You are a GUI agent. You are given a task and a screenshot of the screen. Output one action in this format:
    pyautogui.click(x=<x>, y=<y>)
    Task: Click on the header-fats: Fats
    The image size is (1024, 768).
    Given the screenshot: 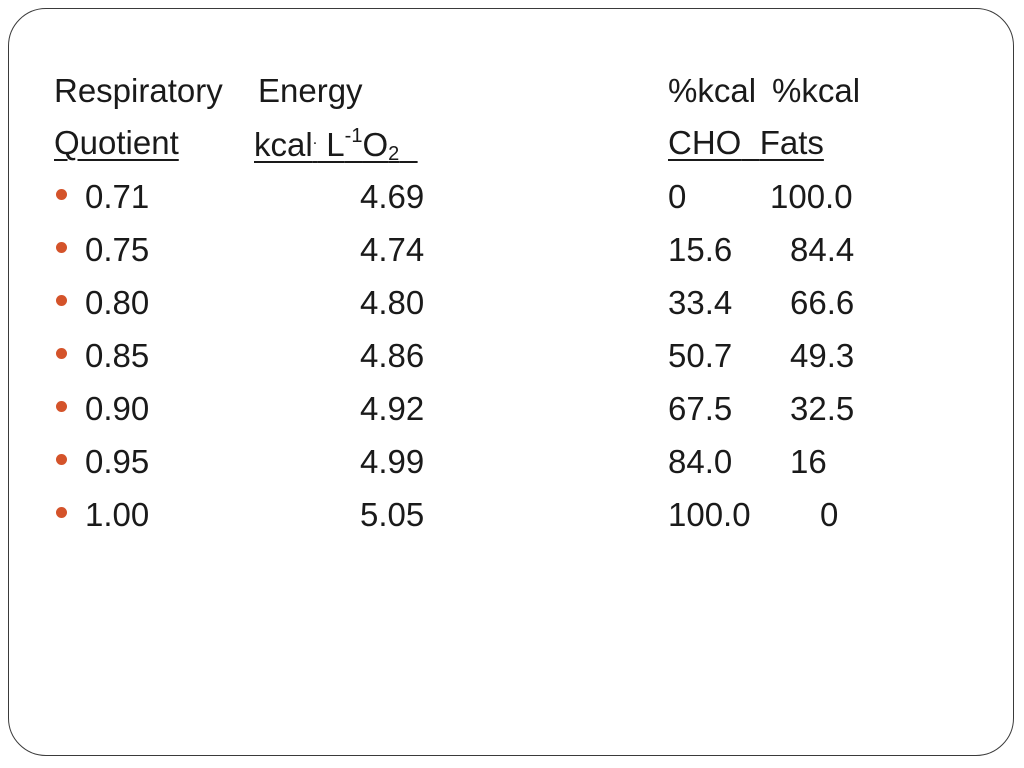 What is the action you would take?
    pyautogui.click(x=791, y=142)
    